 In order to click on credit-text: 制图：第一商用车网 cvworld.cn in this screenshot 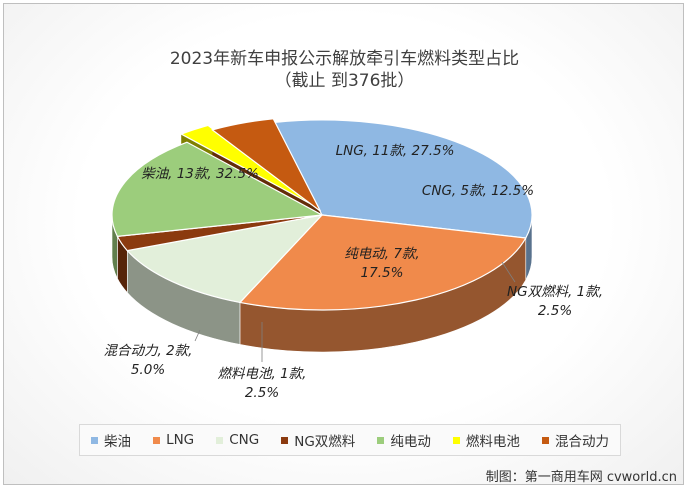, I will do `click(581, 477)`.